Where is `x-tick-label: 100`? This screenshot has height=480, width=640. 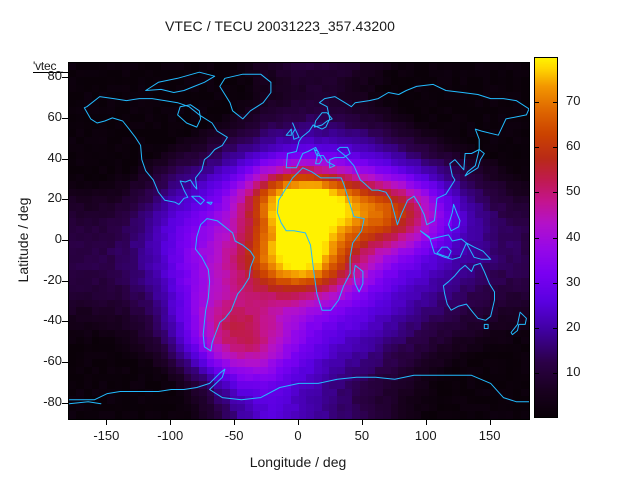
x-tick-label: 100 is located at coordinates (425, 435).